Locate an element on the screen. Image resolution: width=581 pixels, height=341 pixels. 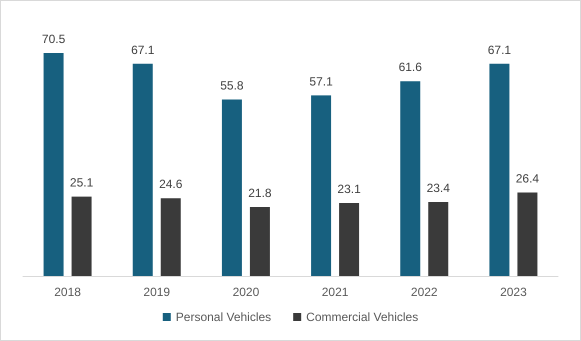
data-label: 23.4 is located at coordinates (438, 187).